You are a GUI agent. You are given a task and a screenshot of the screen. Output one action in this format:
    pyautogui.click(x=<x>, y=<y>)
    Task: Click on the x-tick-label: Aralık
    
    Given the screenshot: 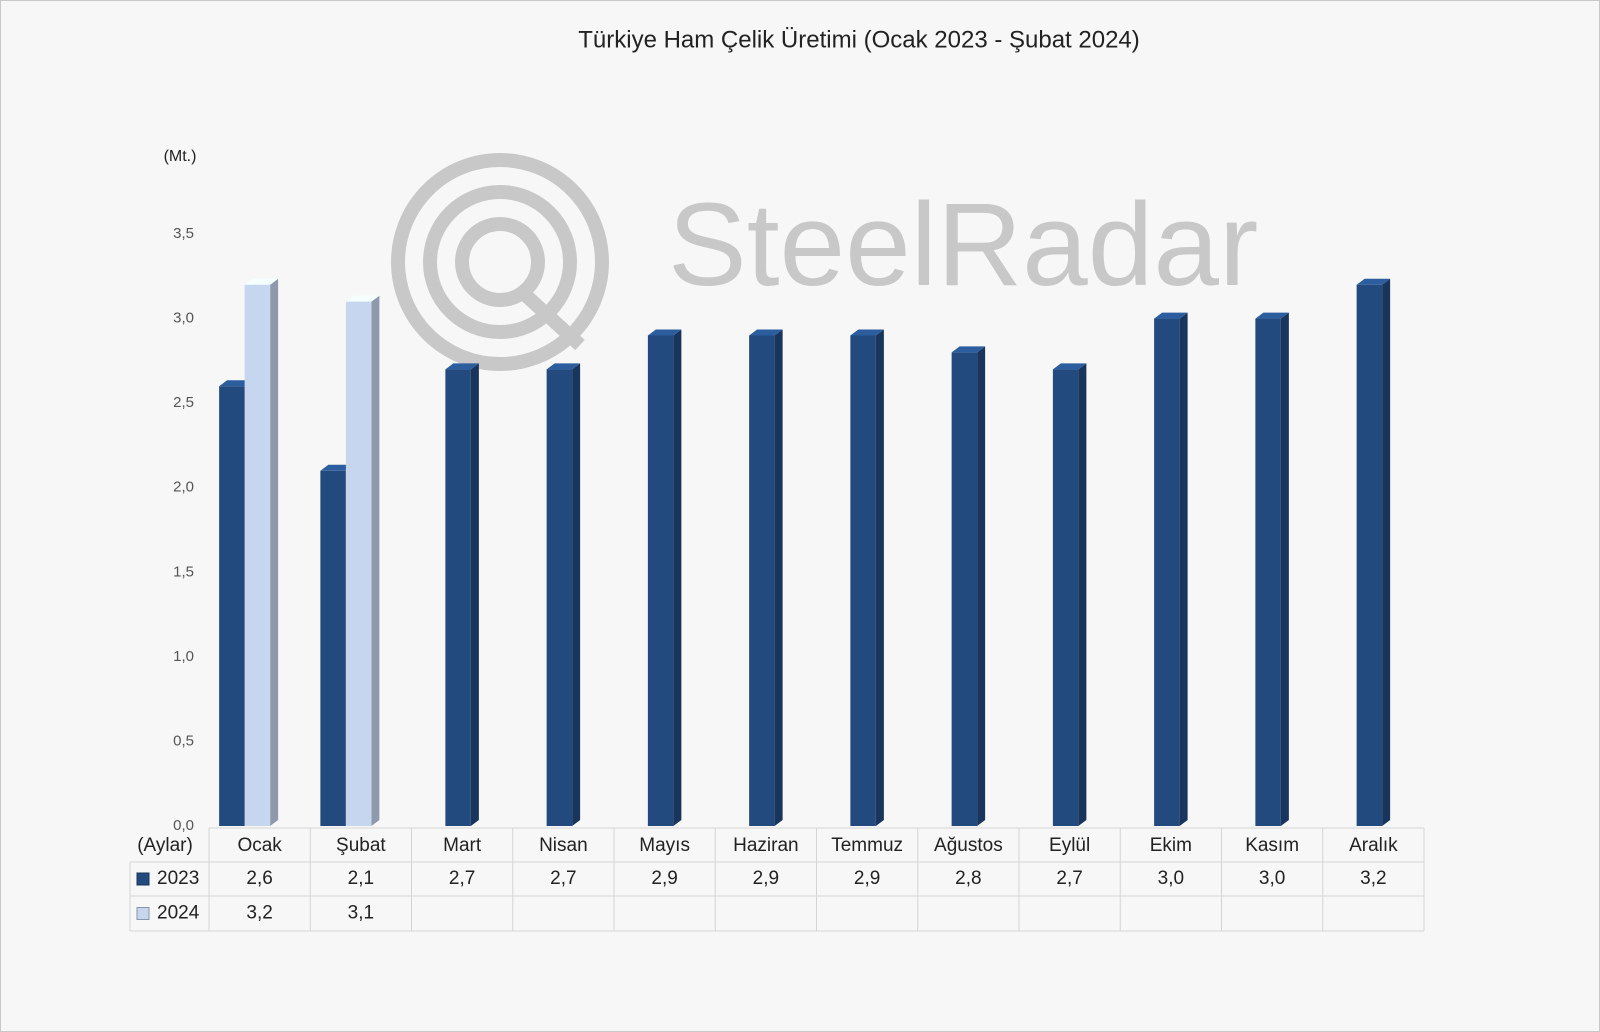 What is the action you would take?
    pyautogui.click(x=1373, y=845)
    